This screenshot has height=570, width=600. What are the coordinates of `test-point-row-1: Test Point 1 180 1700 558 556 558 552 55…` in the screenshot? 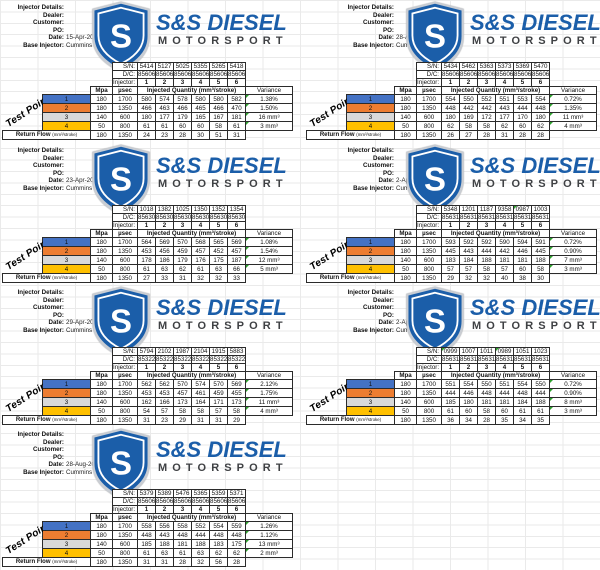 It's located at (148, 539).